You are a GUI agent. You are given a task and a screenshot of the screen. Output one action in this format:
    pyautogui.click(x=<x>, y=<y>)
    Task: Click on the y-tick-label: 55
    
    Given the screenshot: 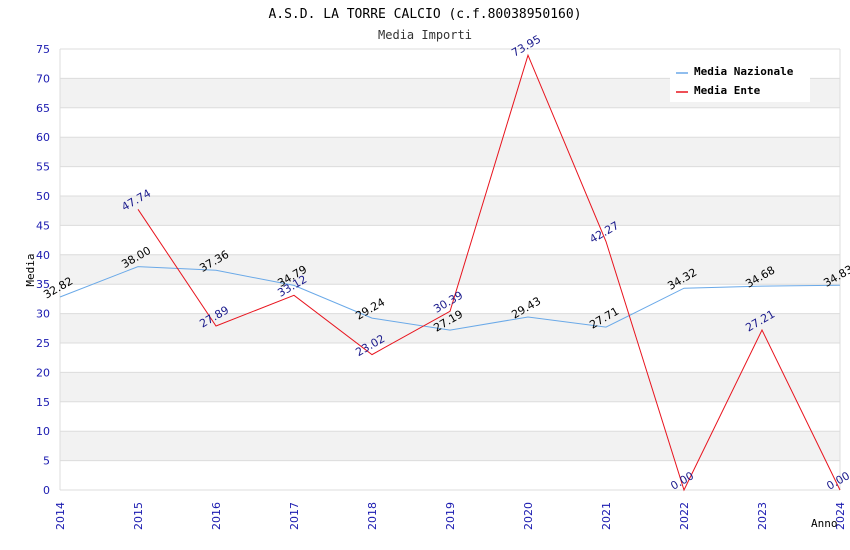 What is the action you would take?
    pyautogui.click(x=43, y=167)
    